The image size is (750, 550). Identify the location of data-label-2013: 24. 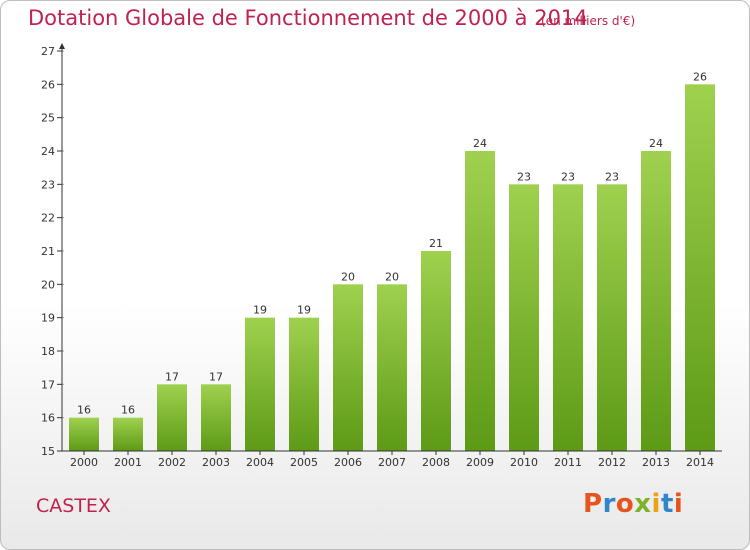
(656, 143).